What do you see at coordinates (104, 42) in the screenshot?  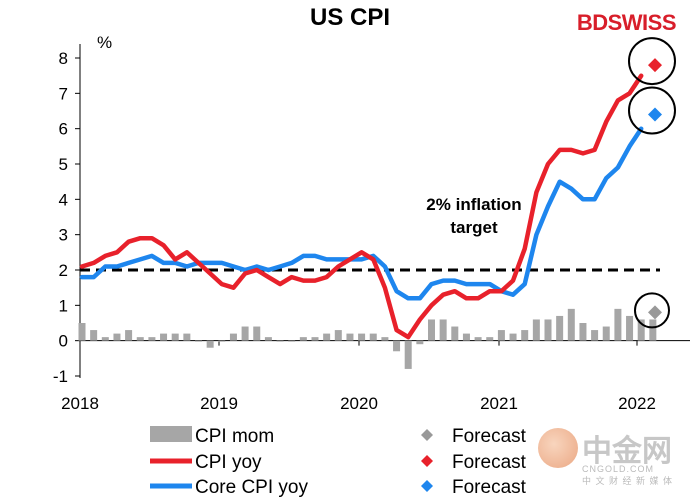 I see `y-axis-label: %` at bounding box center [104, 42].